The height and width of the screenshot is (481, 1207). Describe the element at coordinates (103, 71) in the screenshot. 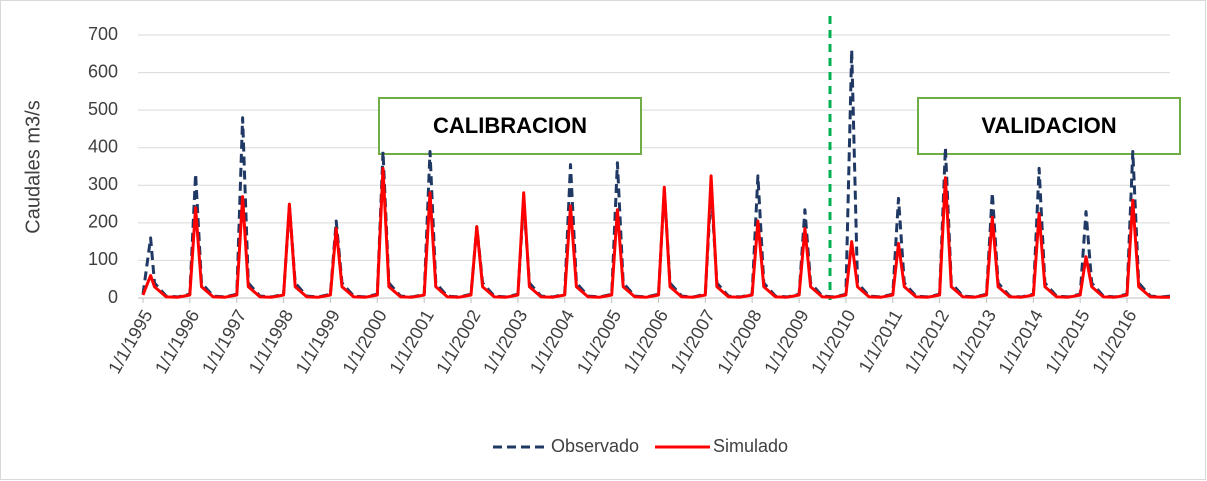

I see `y-tick-label: 600` at that location.